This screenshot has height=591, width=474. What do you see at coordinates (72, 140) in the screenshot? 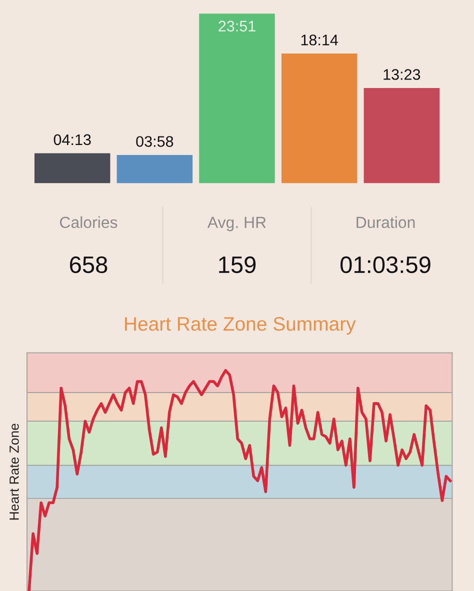
I see `data-label: 04:13` at bounding box center [72, 140].